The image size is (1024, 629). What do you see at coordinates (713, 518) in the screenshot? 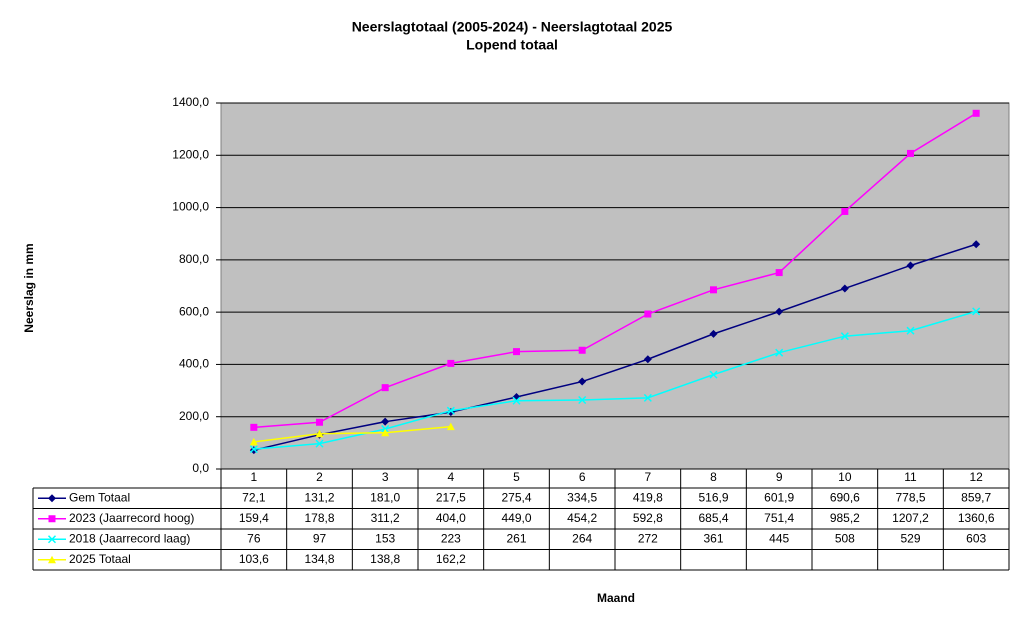
I see `table-value: 685,4` at bounding box center [713, 518].